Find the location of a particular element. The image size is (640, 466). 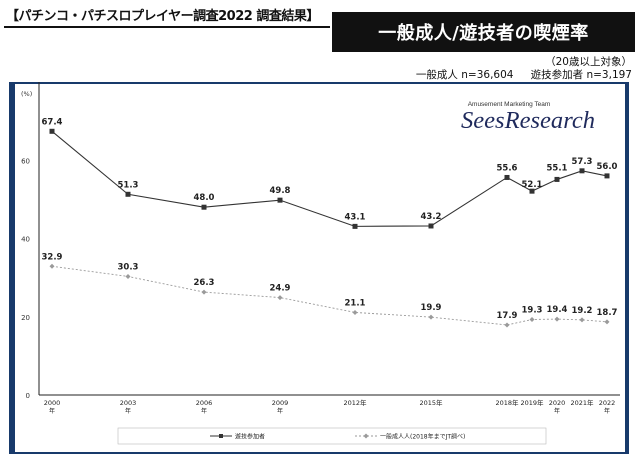

general-adults-line is located at coordinates (329, 295).